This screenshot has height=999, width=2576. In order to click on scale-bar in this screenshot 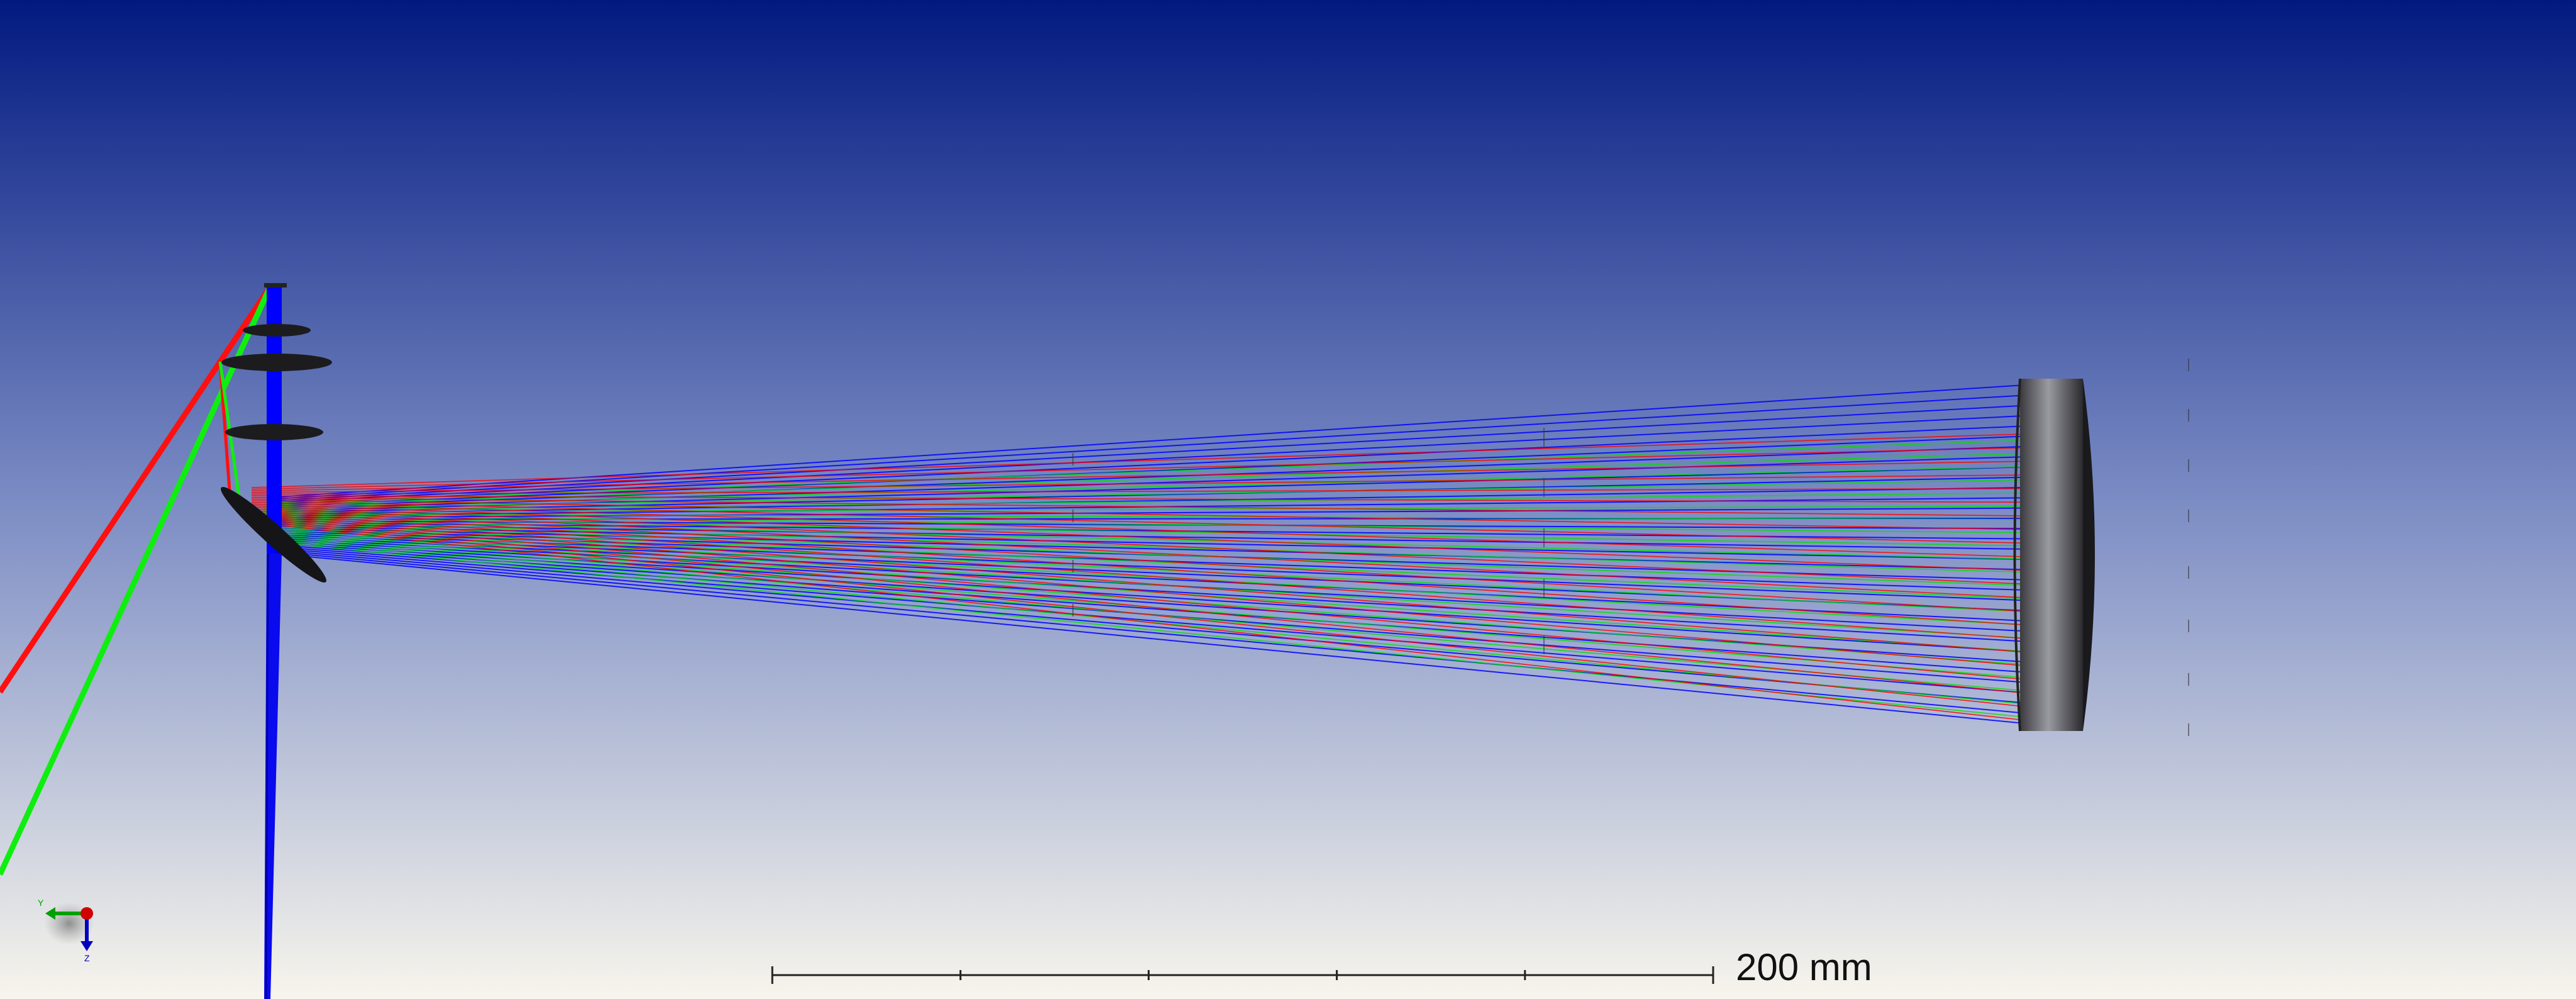, I will do `click(1242, 975)`.